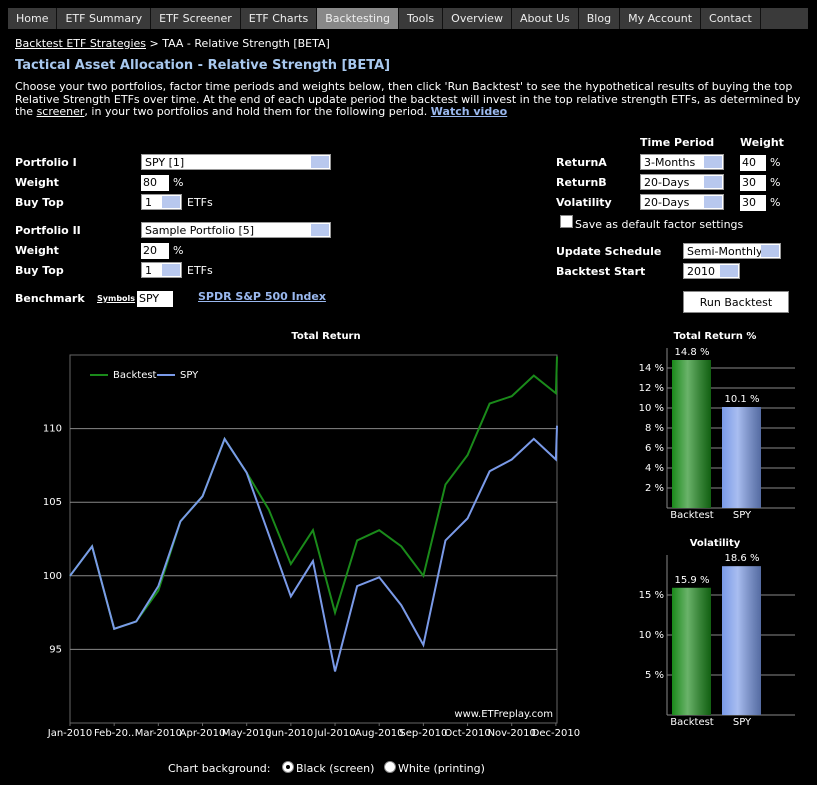  Describe the element at coordinates (135, 375) in the screenshot. I see `legend-label: Backtest` at that location.